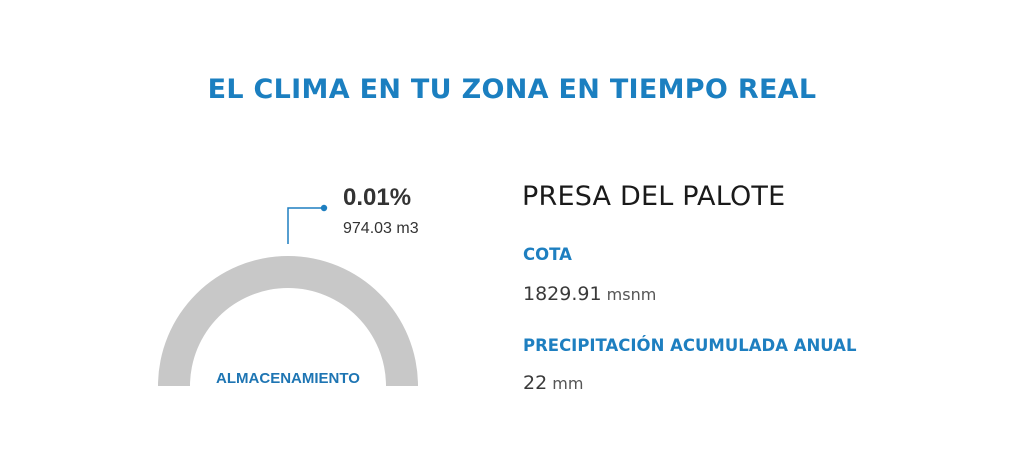 The height and width of the screenshot is (474, 1024). I want to click on precipitacion-value: 22 mm, so click(553, 383).